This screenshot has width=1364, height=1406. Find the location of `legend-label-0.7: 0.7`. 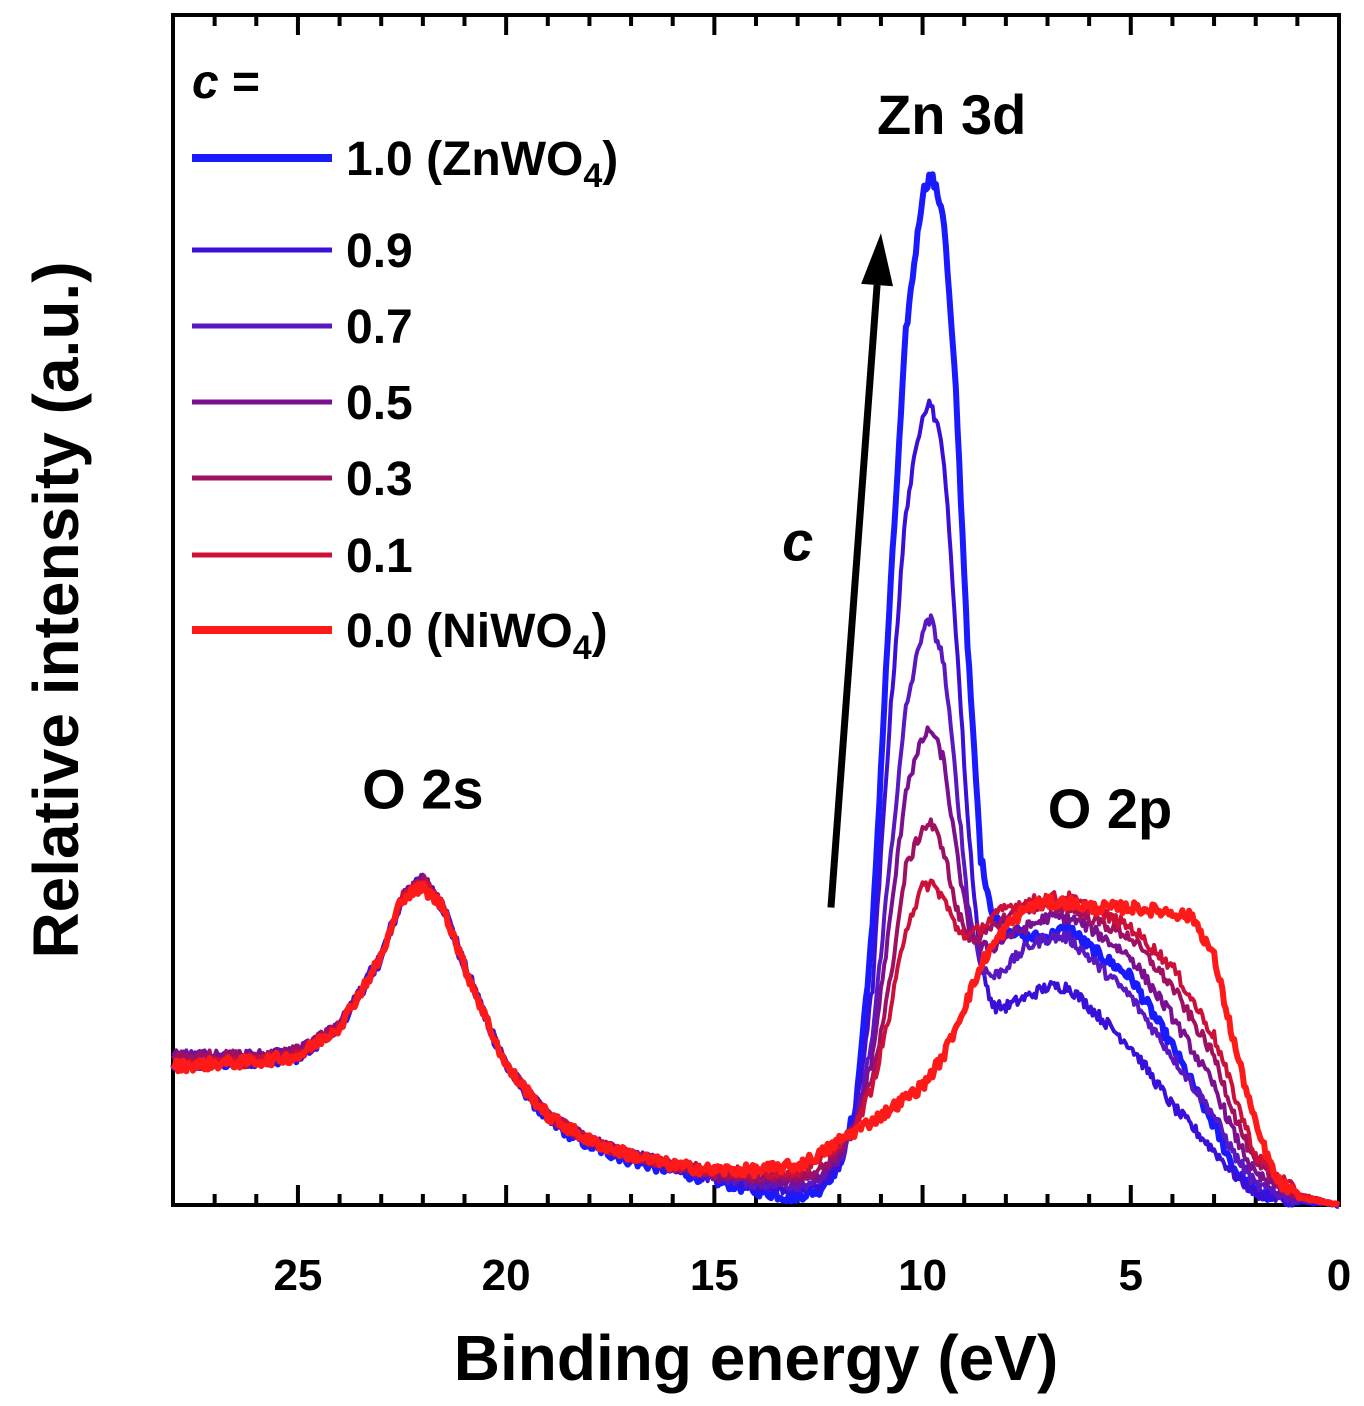

legend-label-0.7: 0.7 is located at coordinates (379, 327).